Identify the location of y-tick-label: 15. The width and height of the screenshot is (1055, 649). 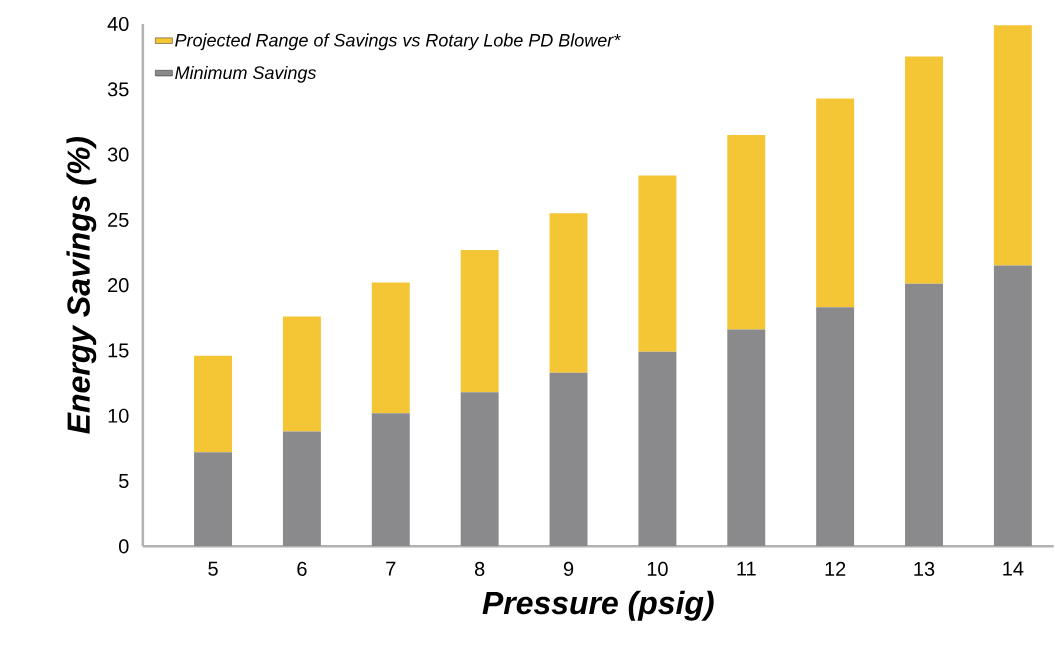
(118, 350).